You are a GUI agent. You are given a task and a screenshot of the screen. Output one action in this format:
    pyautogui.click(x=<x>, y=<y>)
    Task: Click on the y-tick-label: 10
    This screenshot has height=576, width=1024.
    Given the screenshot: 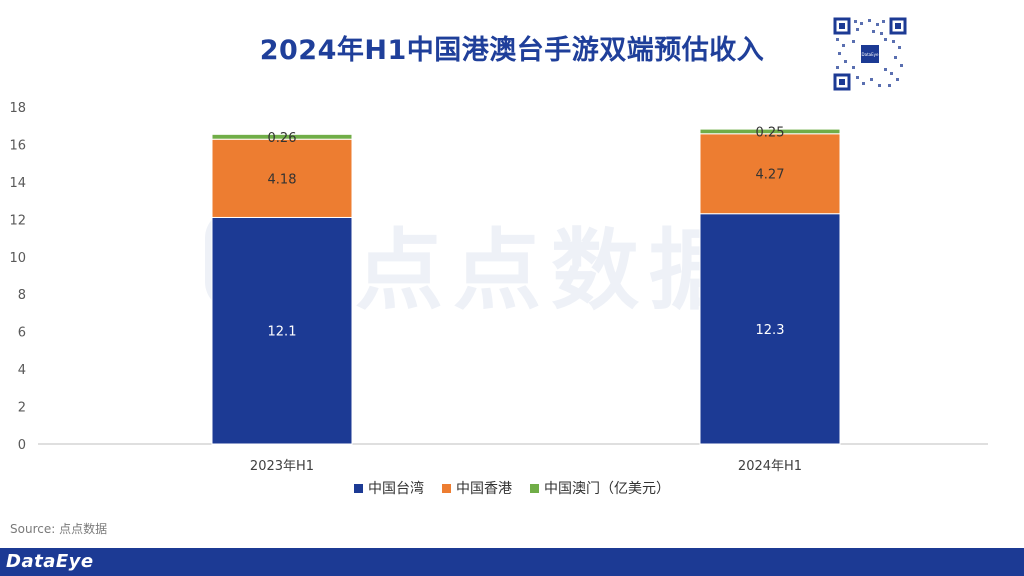 What is the action you would take?
    pyautogui.click(x=17, y=258)
    